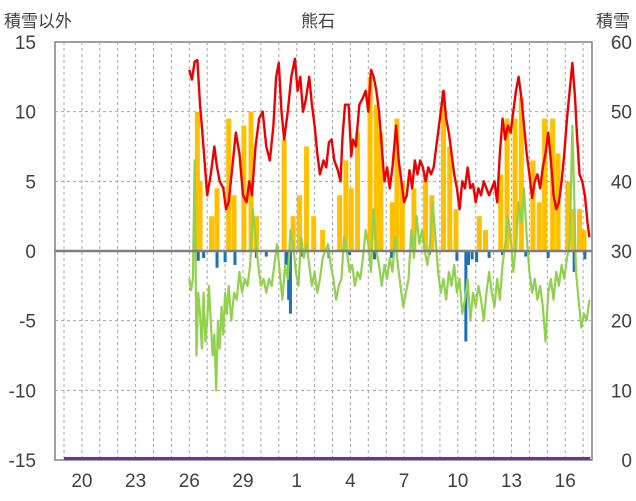 The height and width of the screenshot is (501, 636). Describe the element at coordinates (626, 461) in the screenshot. I see `right-tick-label: 0` at that location.